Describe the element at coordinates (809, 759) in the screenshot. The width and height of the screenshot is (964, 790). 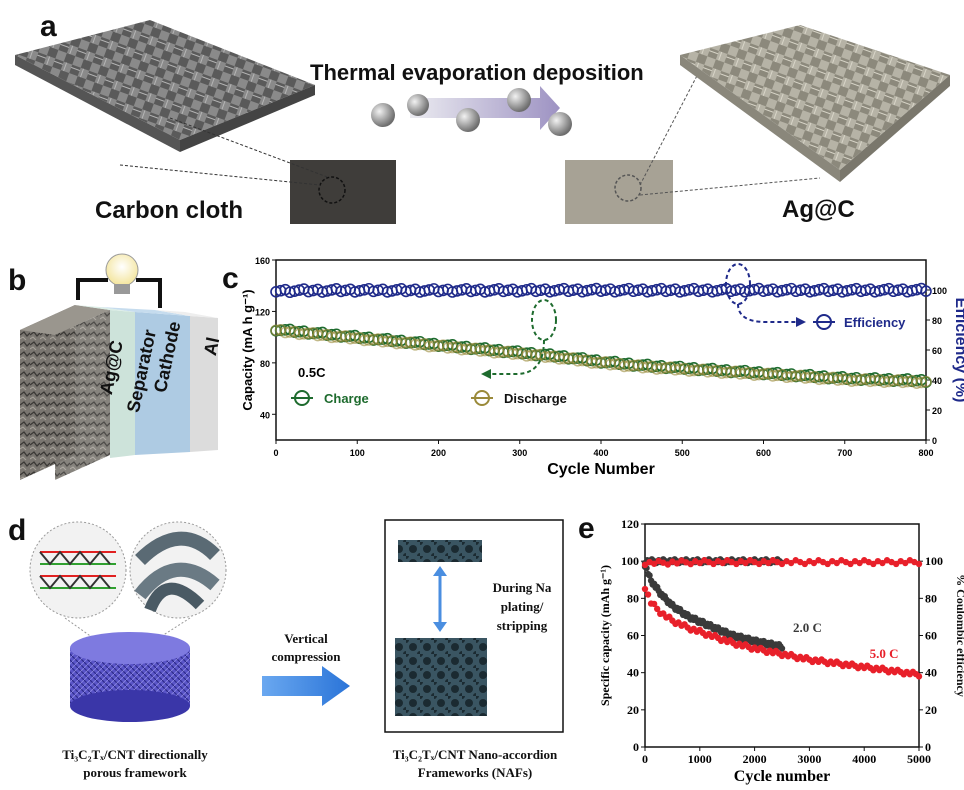
I see `x-tick-label: 3000` at that location.